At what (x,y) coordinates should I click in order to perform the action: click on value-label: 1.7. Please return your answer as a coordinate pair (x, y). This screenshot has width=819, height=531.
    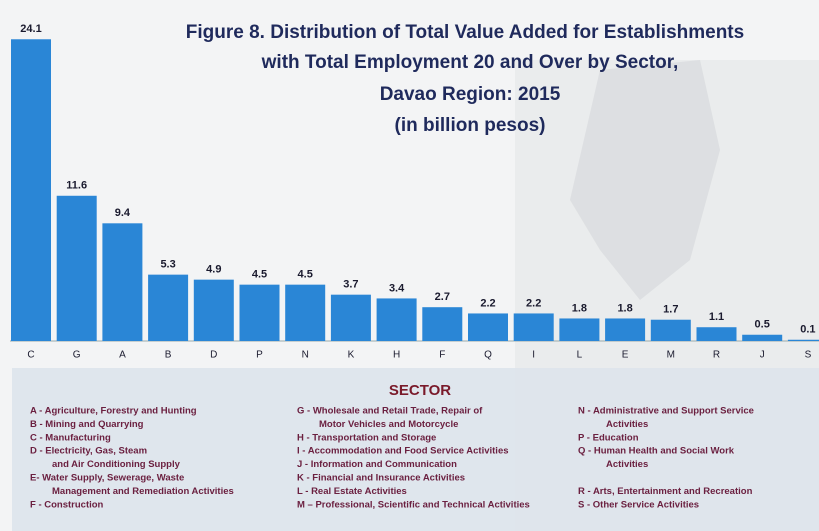
    Looking at the image, I should click on (670, 310).